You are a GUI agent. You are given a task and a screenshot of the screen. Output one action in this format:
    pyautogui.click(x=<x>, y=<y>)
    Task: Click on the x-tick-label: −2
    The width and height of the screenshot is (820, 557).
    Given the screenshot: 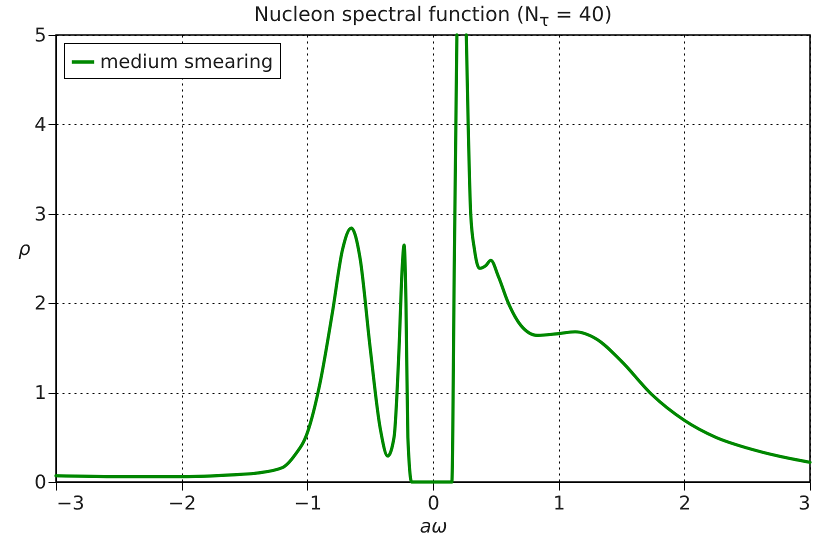 What is the action you would take?
    pyautogui.click(x=182, y=503)
    